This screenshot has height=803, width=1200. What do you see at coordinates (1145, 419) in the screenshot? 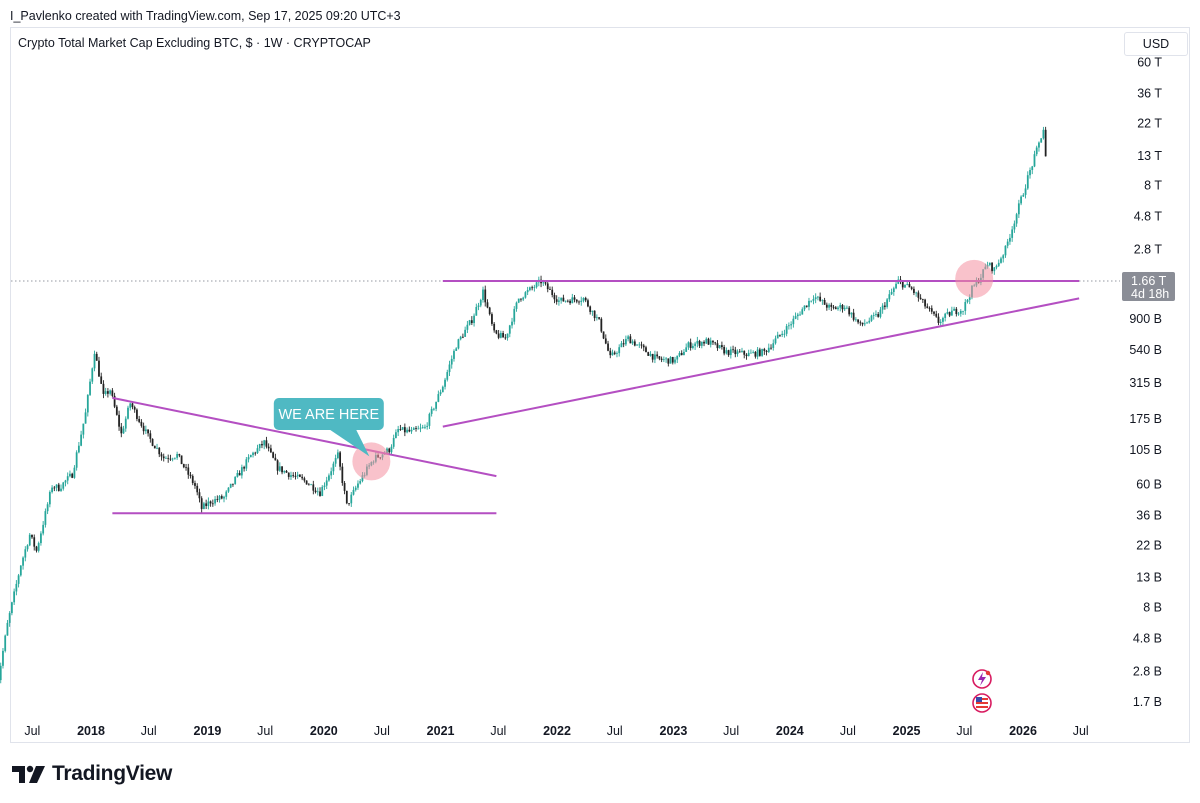
I see `price-axis-label: 175 B` at bounding box center [1145, 419].